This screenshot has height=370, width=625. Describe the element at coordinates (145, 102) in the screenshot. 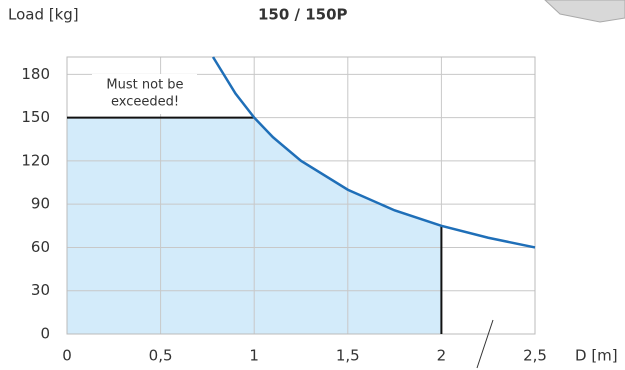

I see `annotation: exceeded!` at that location.